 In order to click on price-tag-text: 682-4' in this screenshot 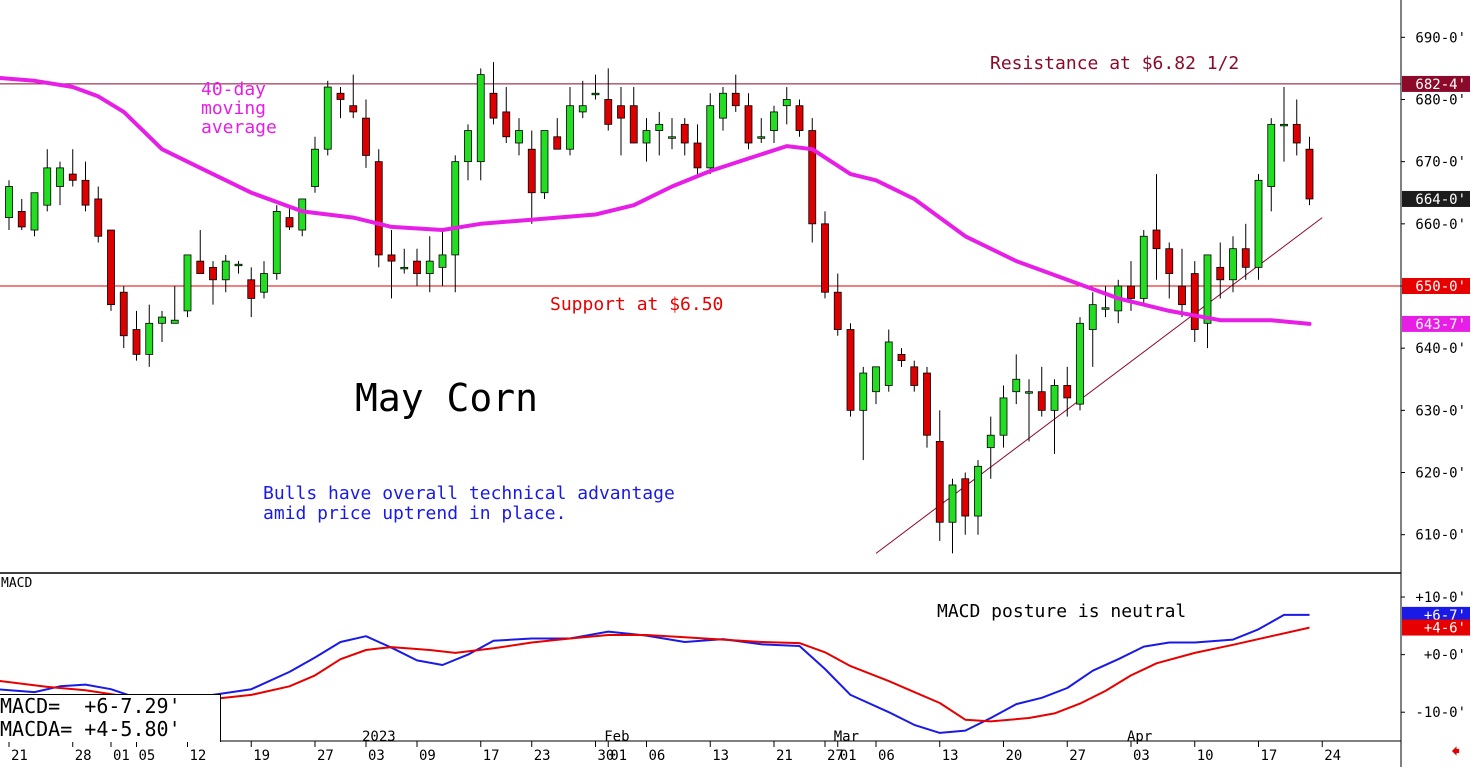, I will do `click(1440, 85)`.